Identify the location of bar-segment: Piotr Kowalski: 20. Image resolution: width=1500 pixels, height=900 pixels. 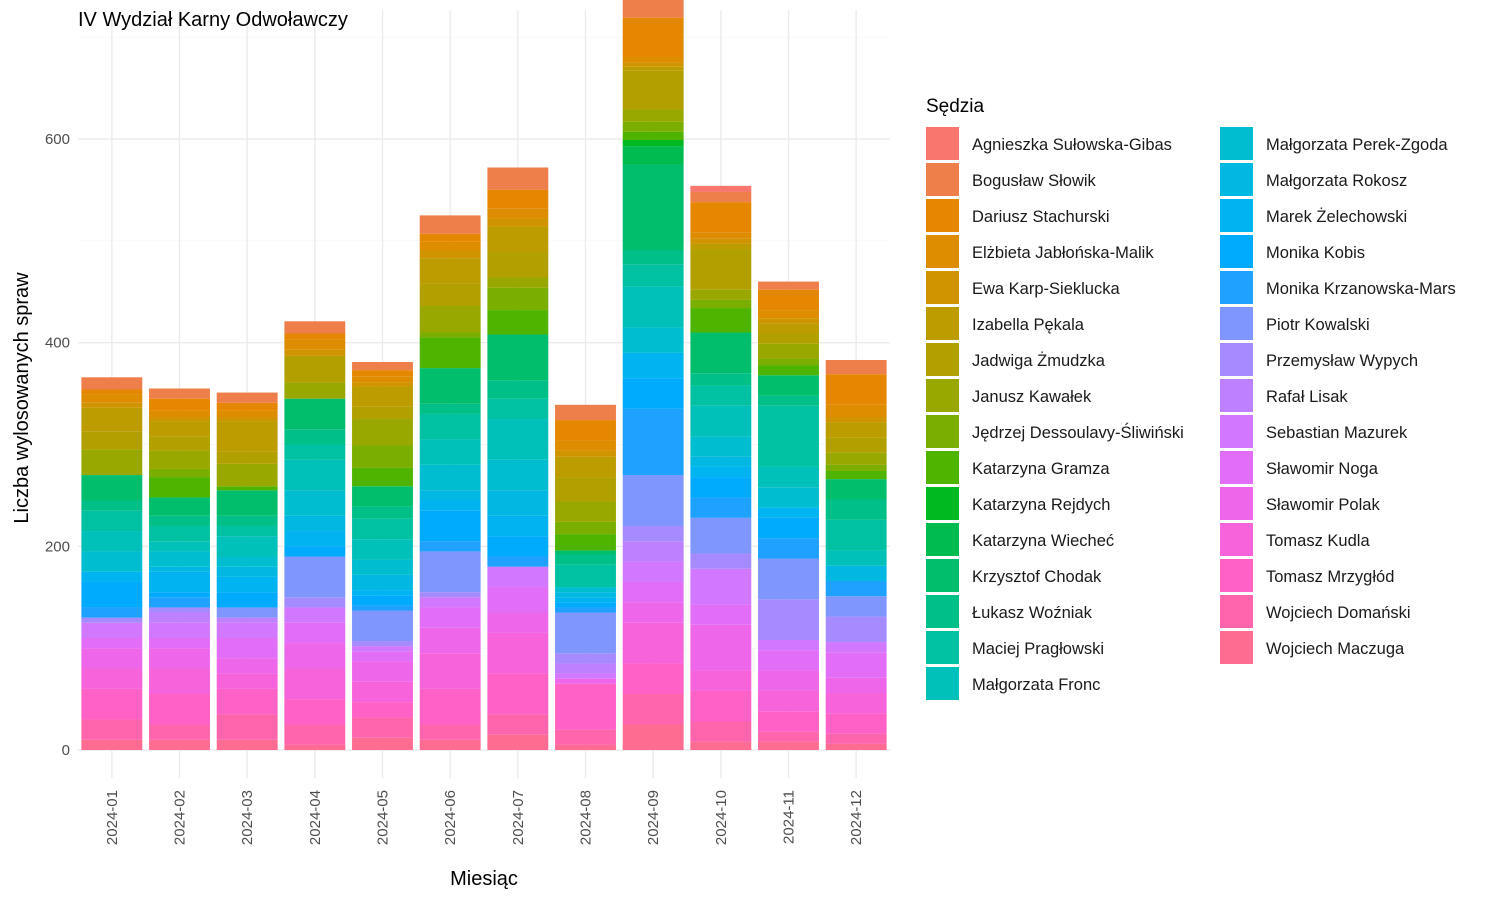
(856, 606).